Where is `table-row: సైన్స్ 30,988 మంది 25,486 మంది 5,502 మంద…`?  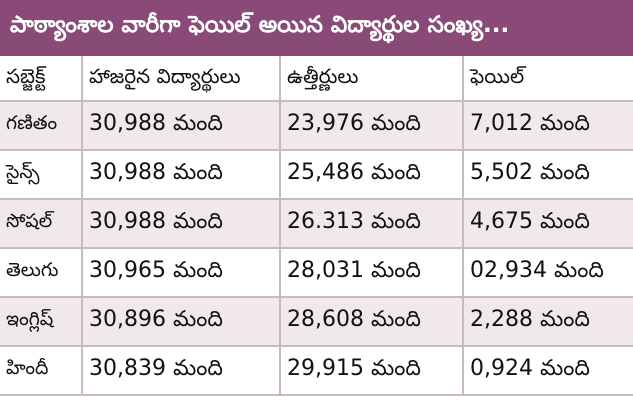
table-row: సైన్స్ 30,988 మంది 25,486 మంది 5,502 మంద… is located at coordinates (316, 175).